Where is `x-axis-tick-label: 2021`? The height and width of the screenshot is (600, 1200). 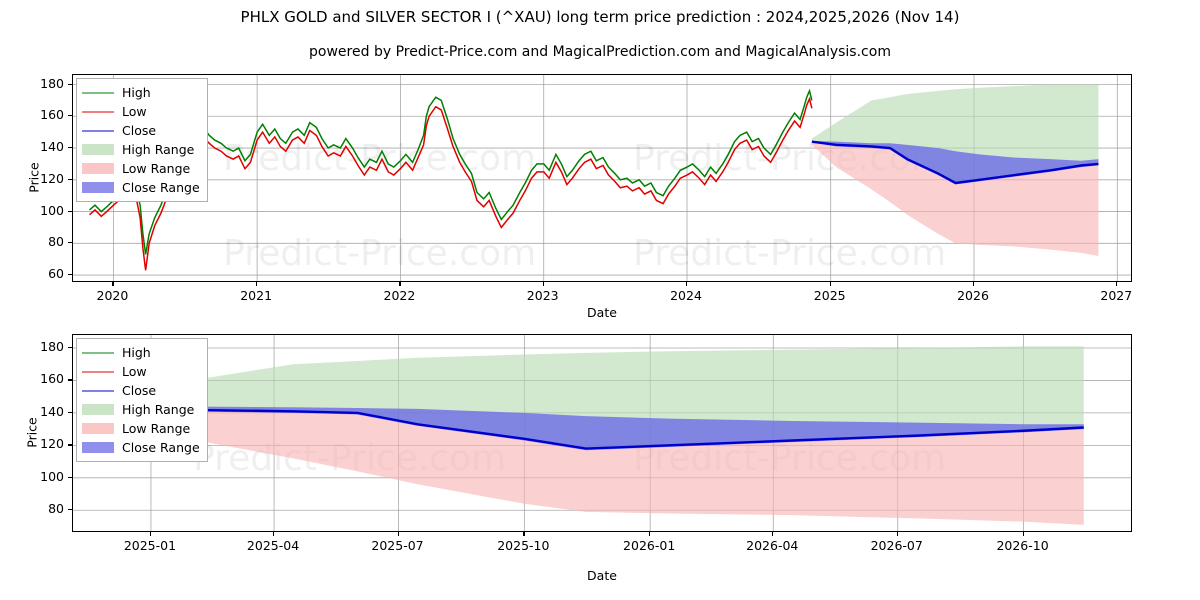
x-axis-tick-label: 2021 is located at coordinates (256, 295).